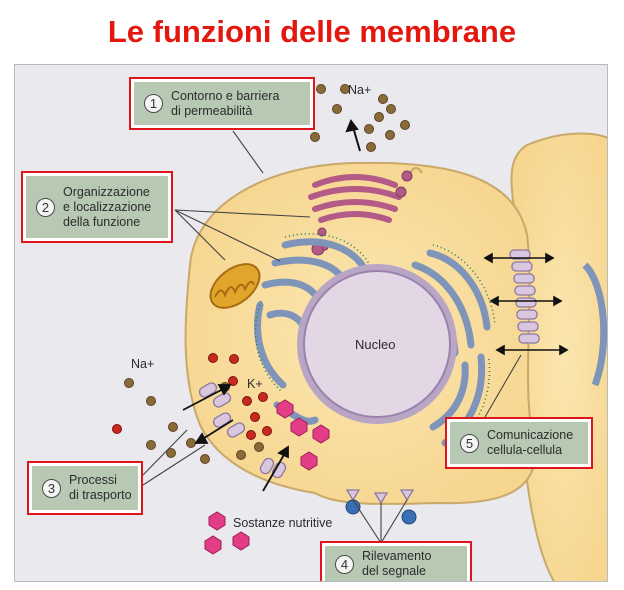  I want to click on nutrients-label: Sostanze nutritive, so click(283, 523).